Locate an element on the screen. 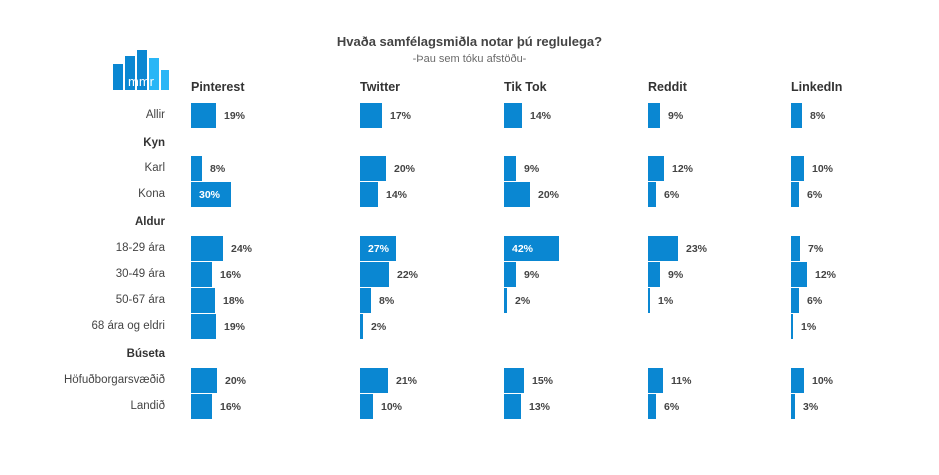 Image resolution: width=939 pixels, height=475 pixels. group-label: Kyn is located at coordinates (154, 143).